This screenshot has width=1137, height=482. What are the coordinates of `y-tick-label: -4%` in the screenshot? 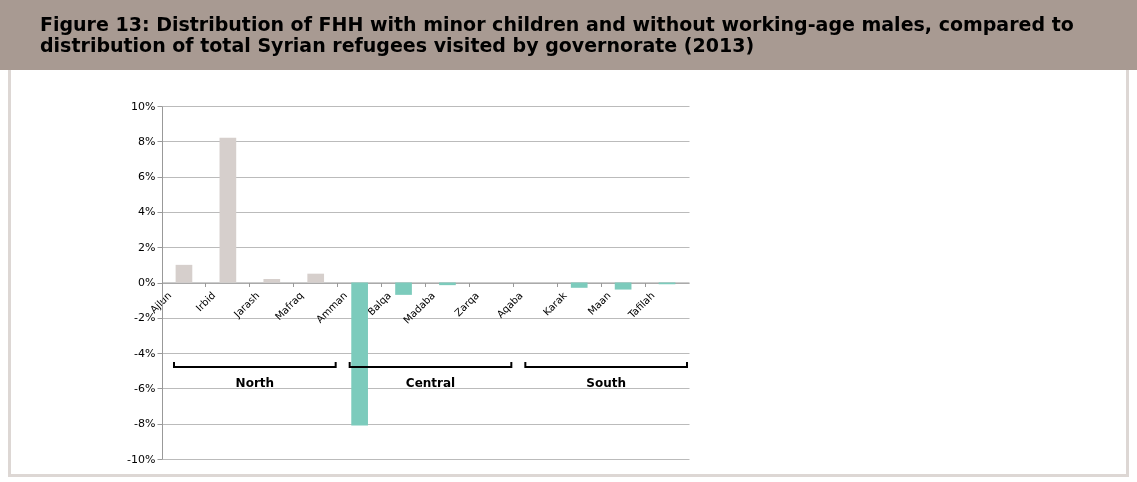 It's located at (145, 353).